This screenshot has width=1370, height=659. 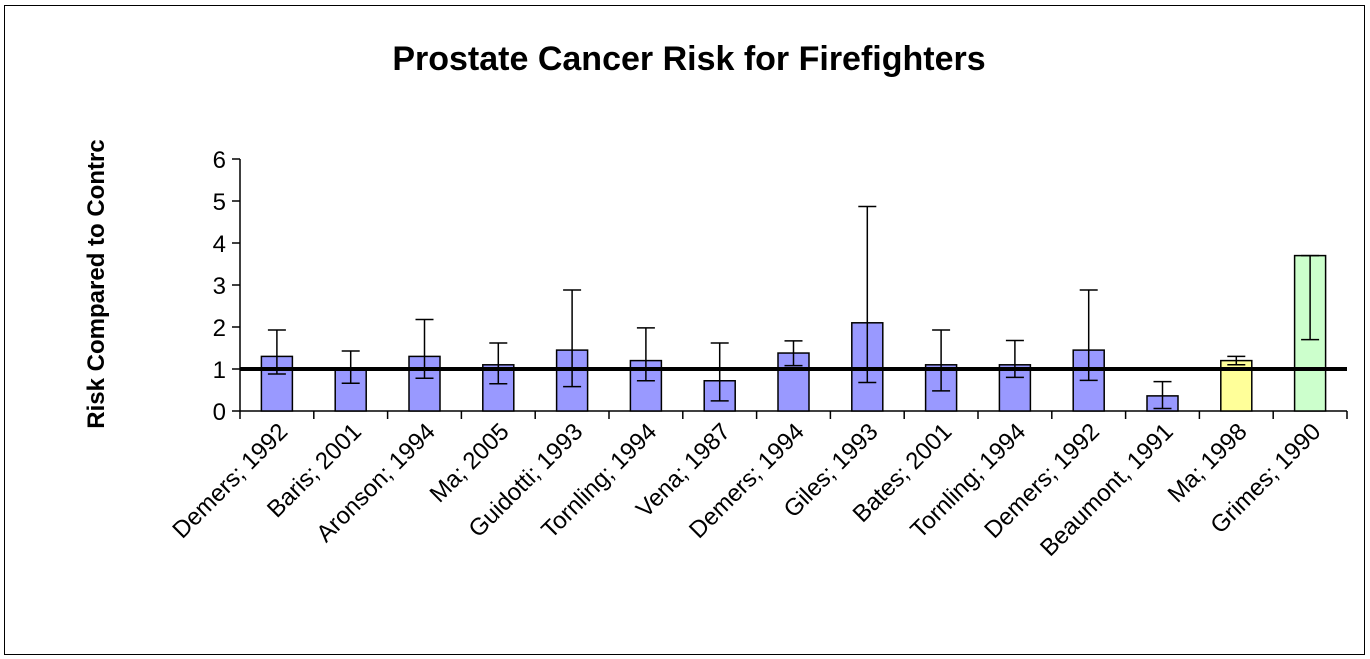 I want to click on y-tick-label: 0, so click(x=219, y=412).